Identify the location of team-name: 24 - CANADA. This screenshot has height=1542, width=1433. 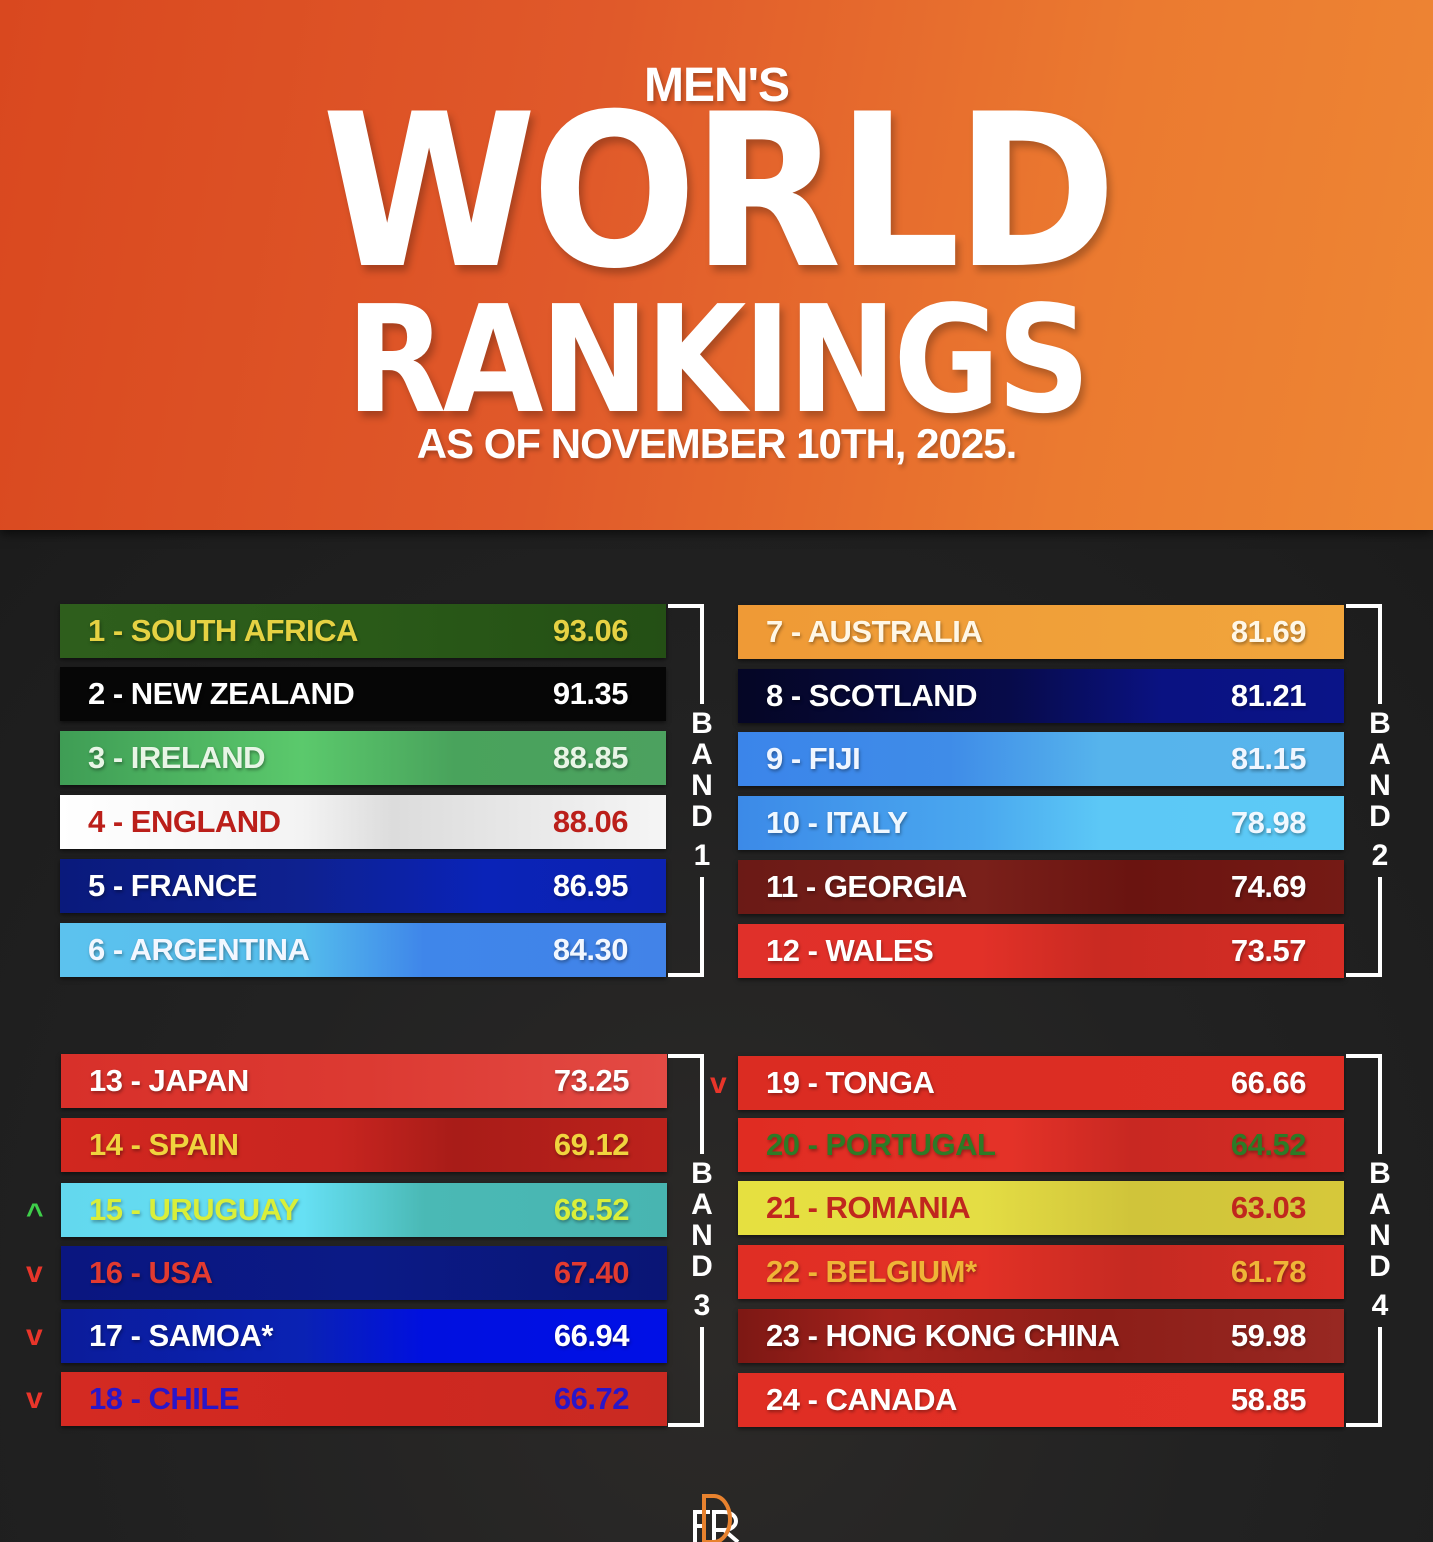
(861, 1399).